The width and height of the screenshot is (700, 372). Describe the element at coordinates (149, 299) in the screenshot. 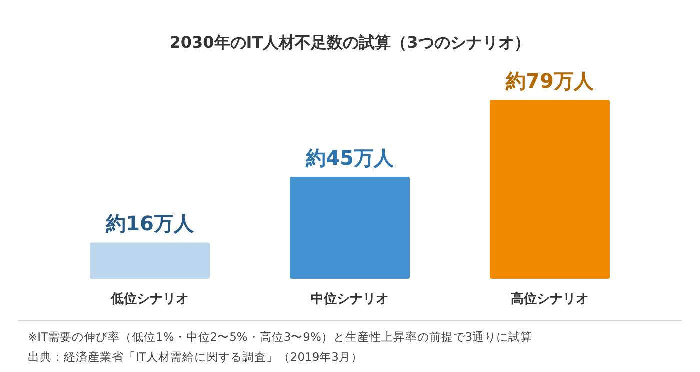

I see `x-tick-label: 低位シナリオ` at that location.